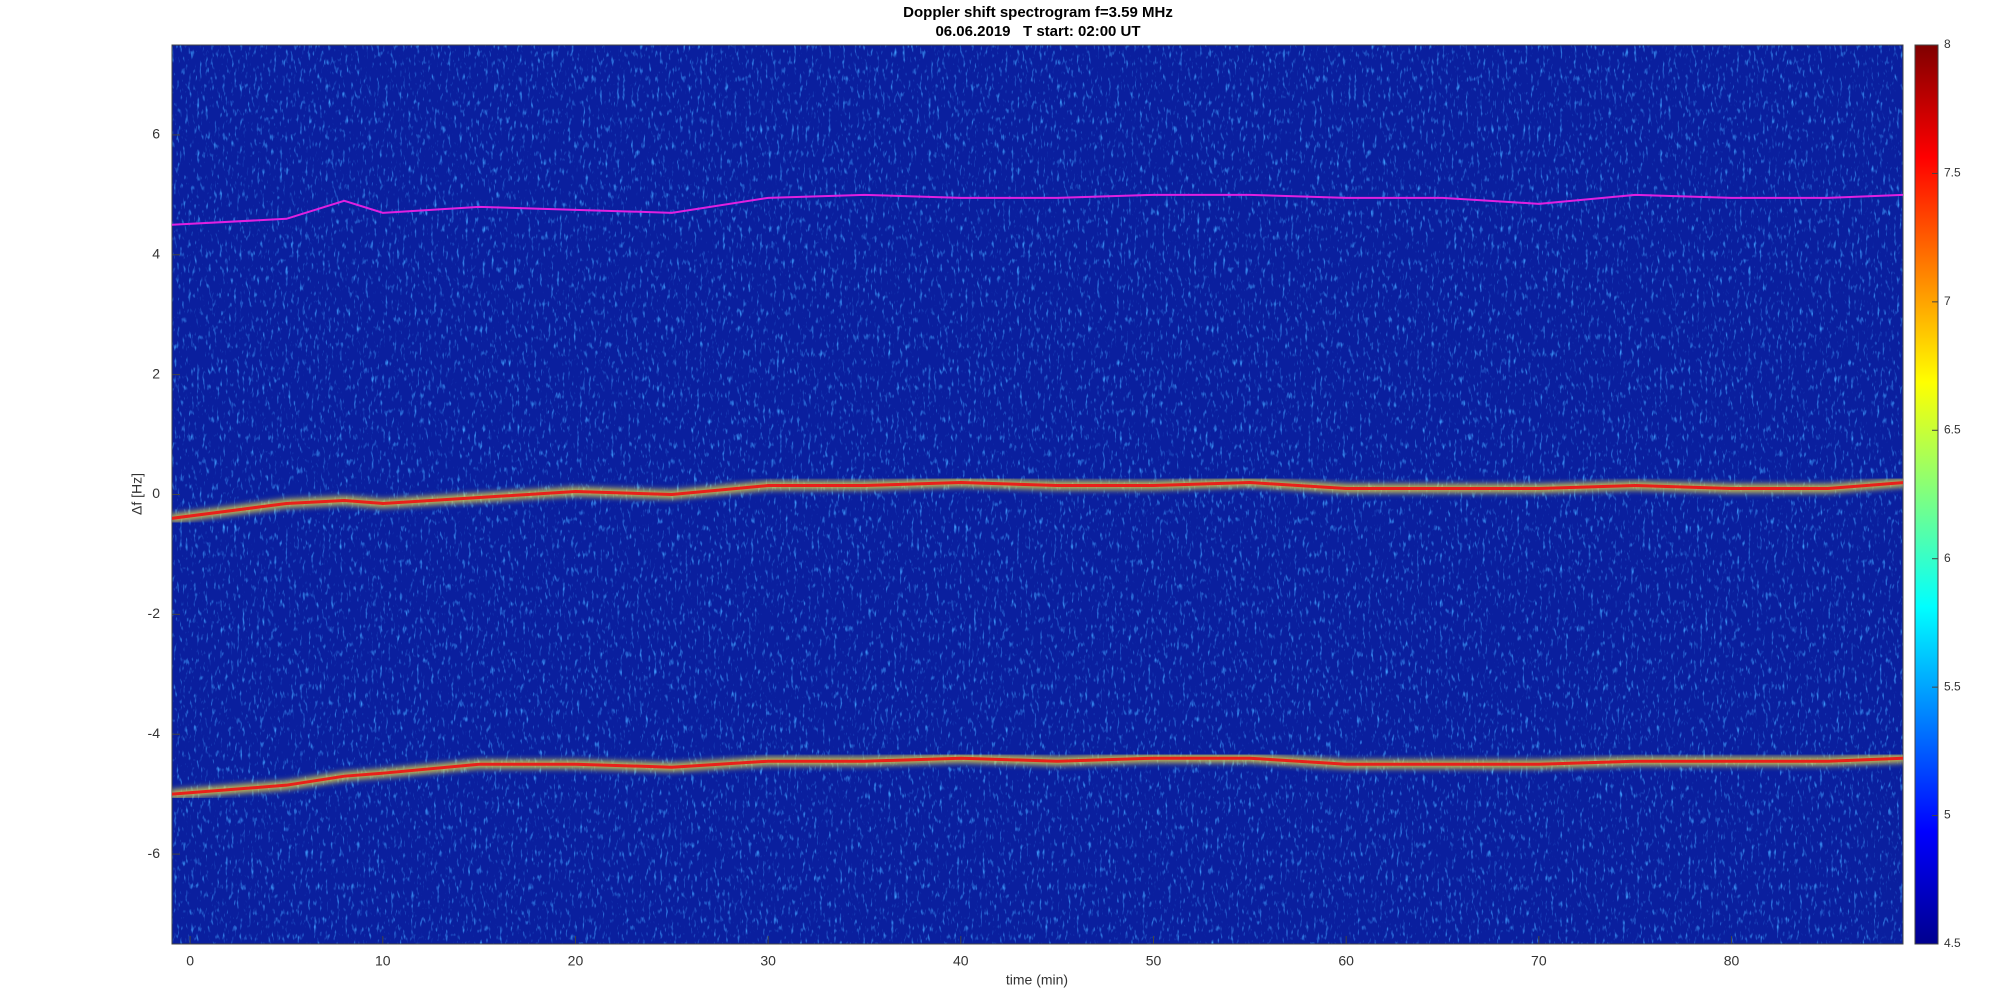 The width and height of the screenshot is (2000, 1003). What do you see at coordinates (1732, 961) in the screenshot?
I see `x-tick-label: 80` at bounding box center [1732, 961].